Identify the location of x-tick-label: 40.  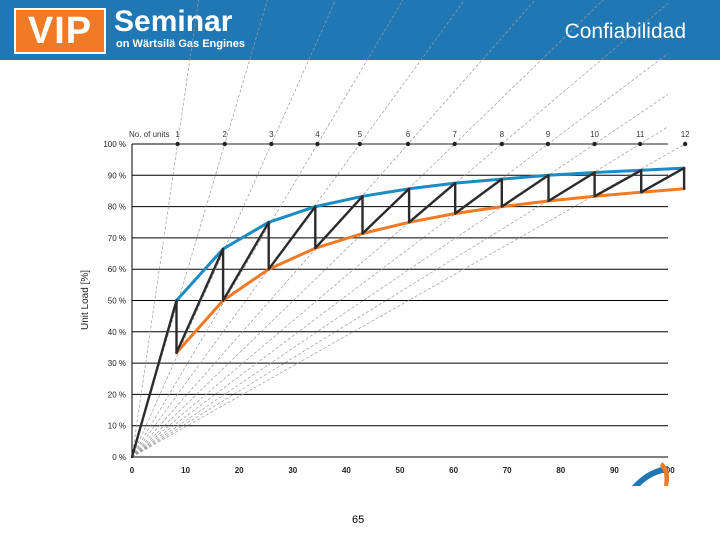
(346, 470).